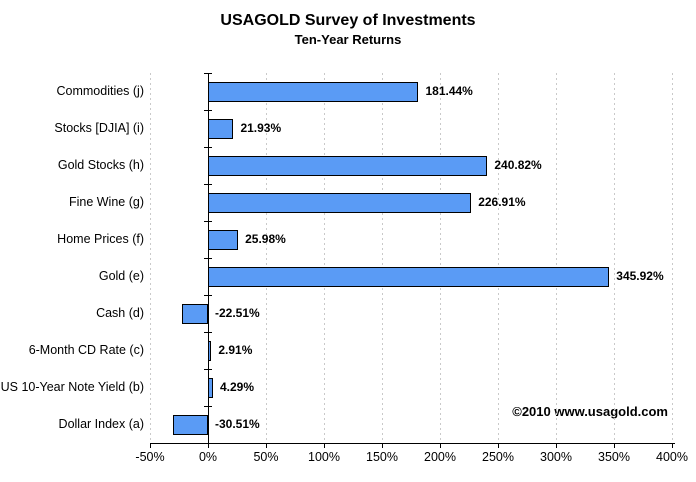  Describe the element at coordinates (100, 165) in the screenshot. I see `category-label: Gold Stocks (h)` at that location.